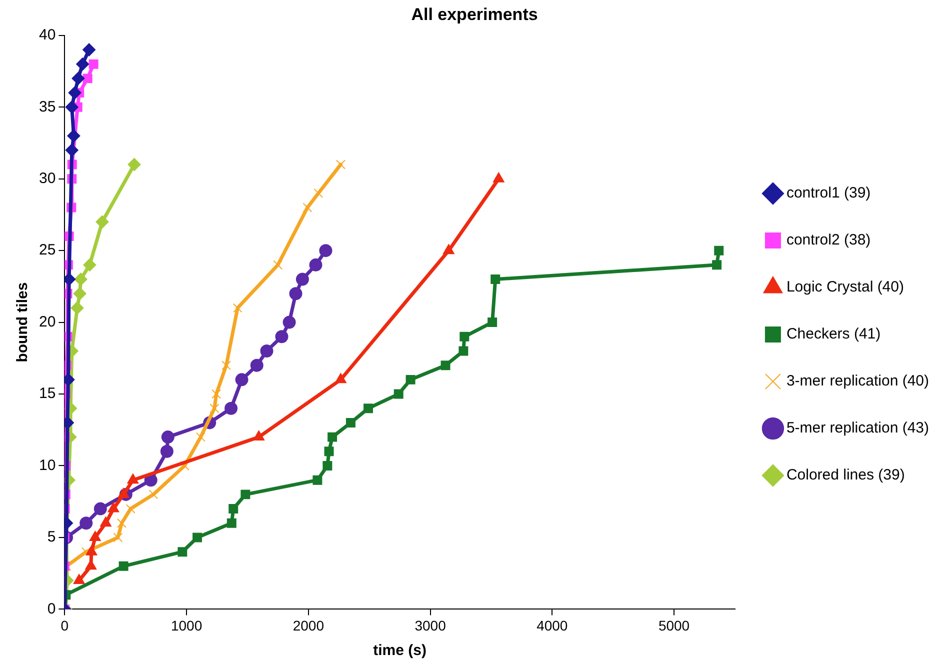 Image resolution: width=949 pixels, height=669 pixels. Describe the element at coordinates (186, 625) in the screenshot. I see `x-tick-label: 1000` at that location.